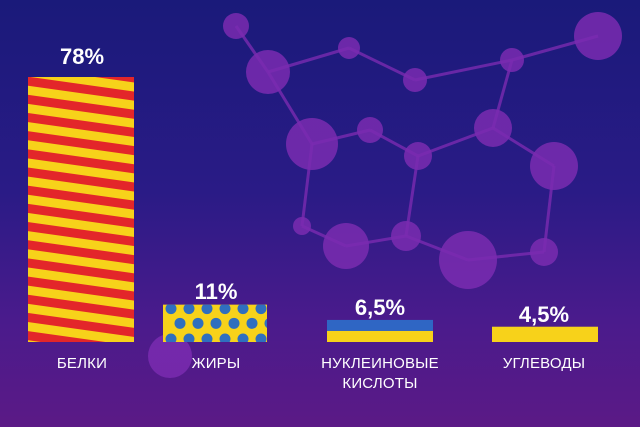 The image size is (640, 427). Describe the element at coordinates (544, 363) in the screenshot. I see `category-label-uglevody: УГЛЕВОДЫ` at that location.